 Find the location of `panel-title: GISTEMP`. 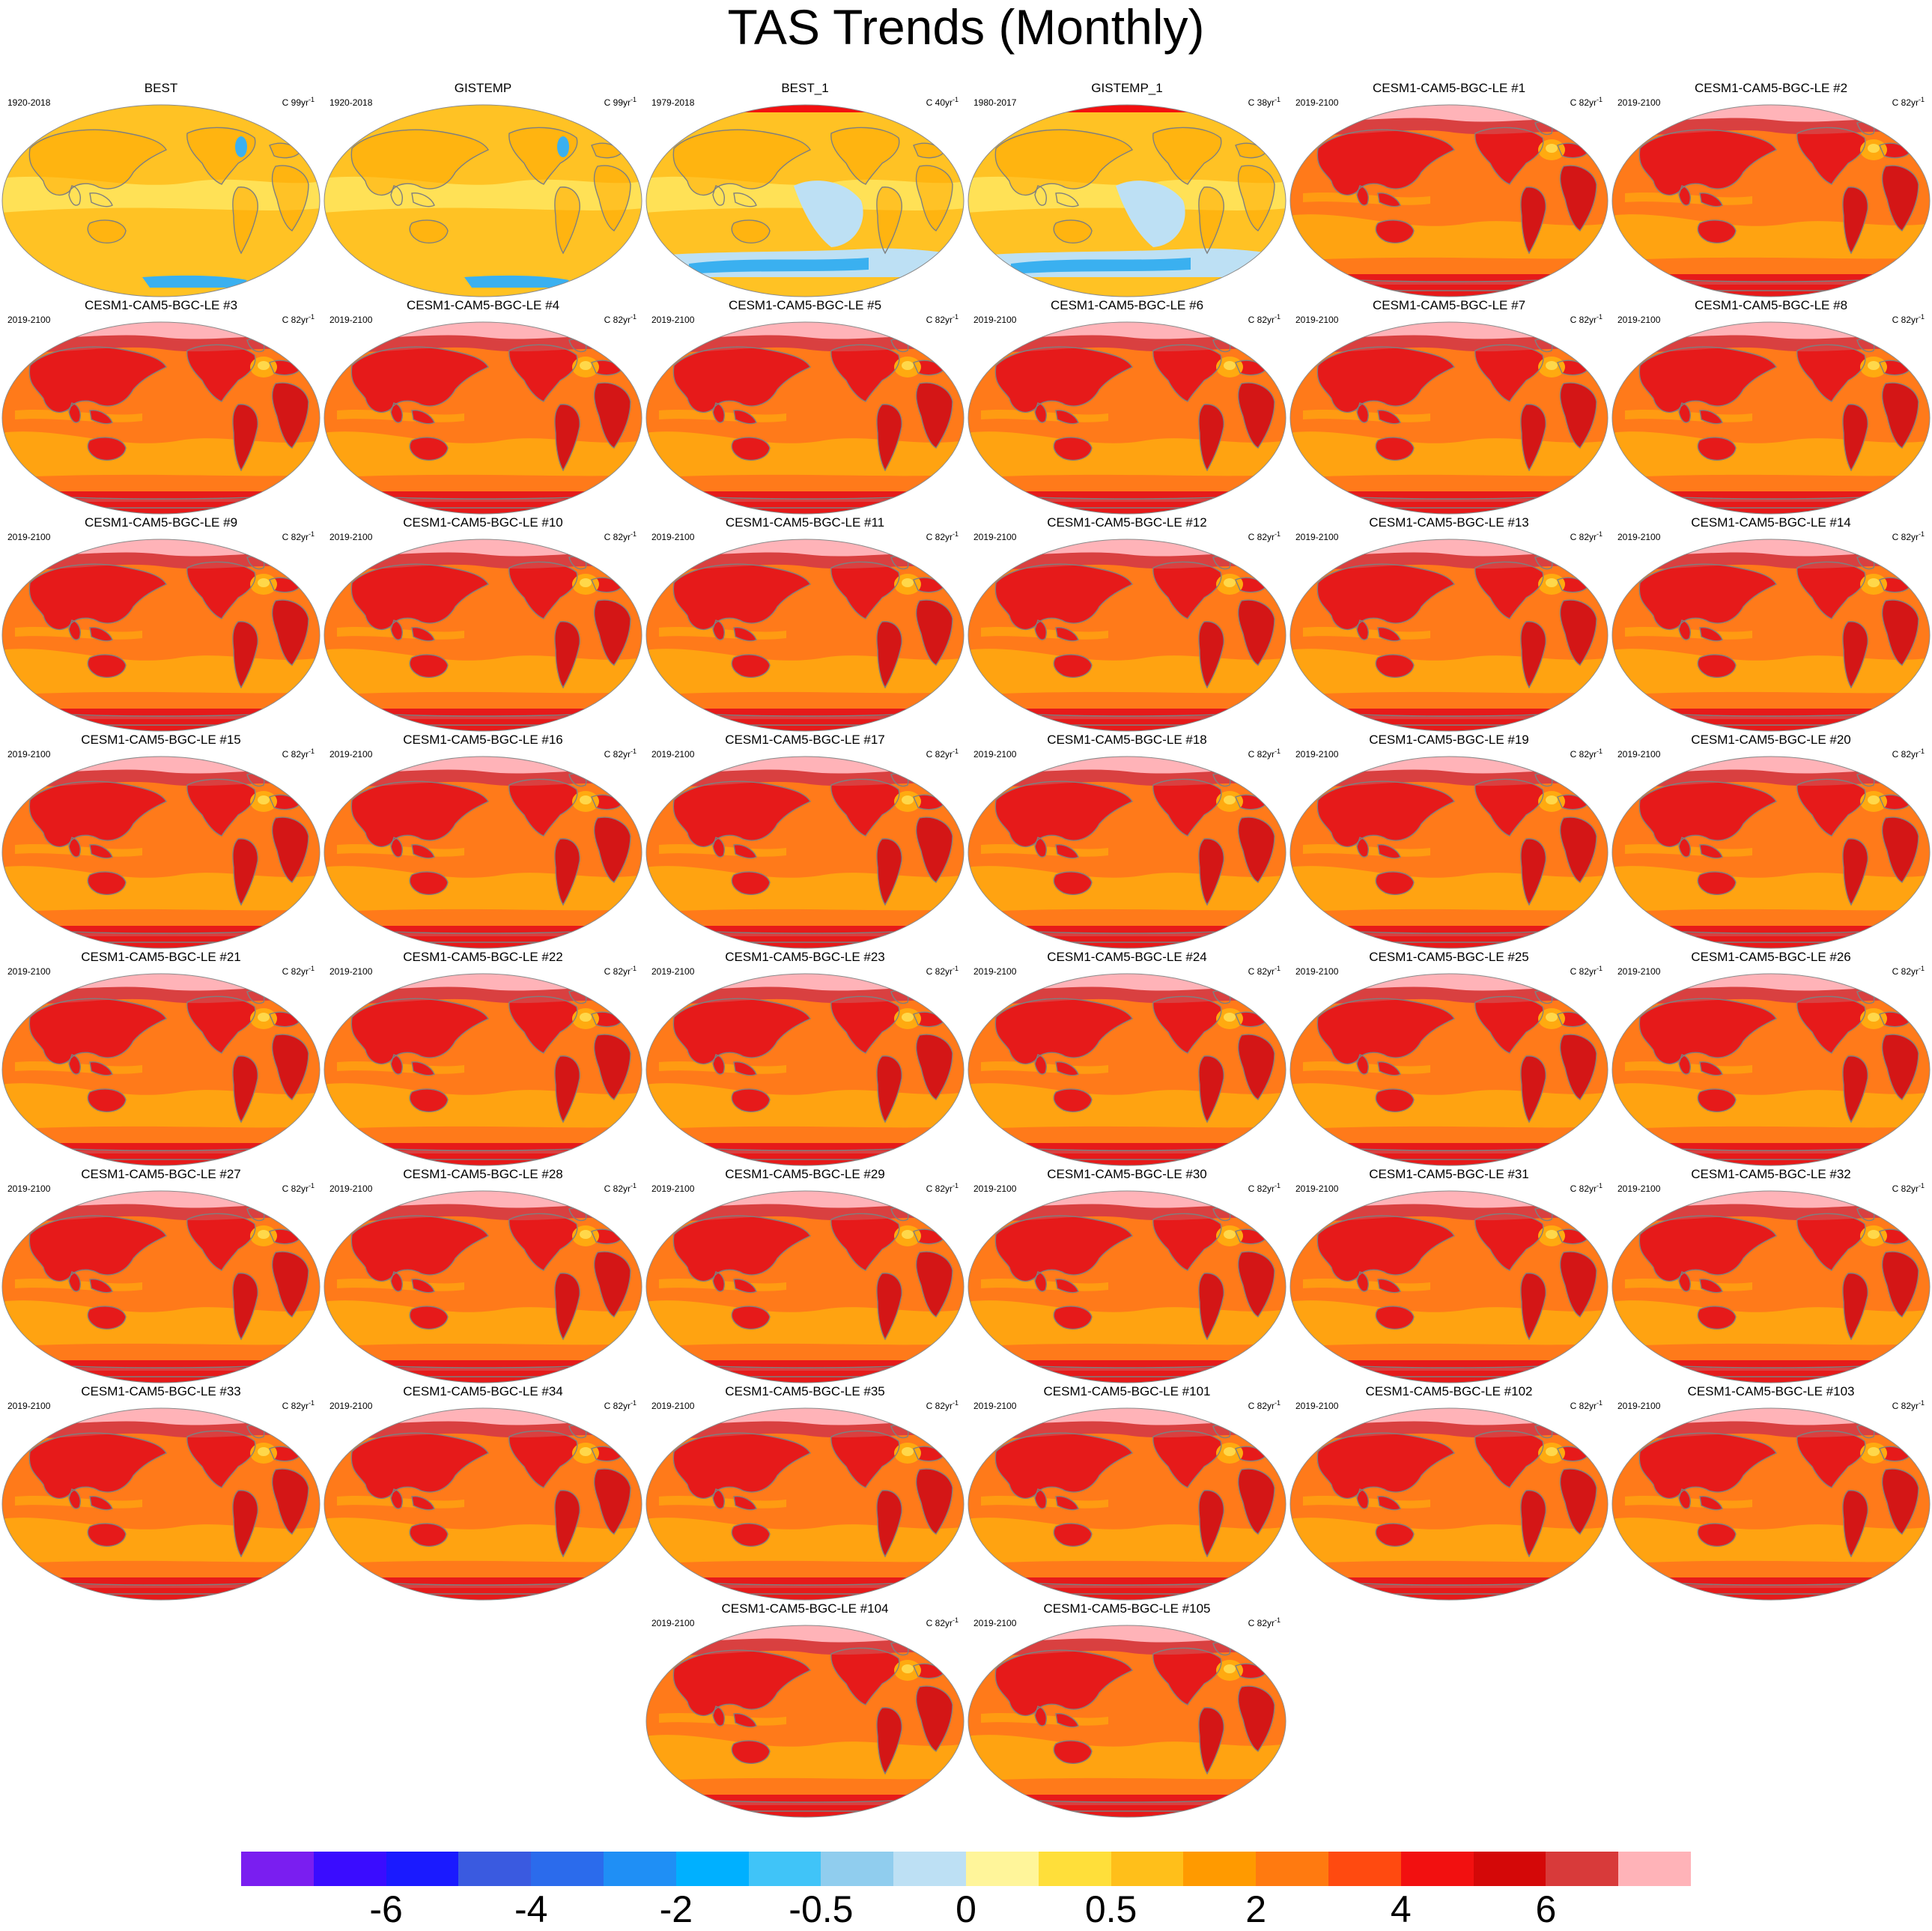

panel-title: GISTEMP is located at coordinates (483, 88).